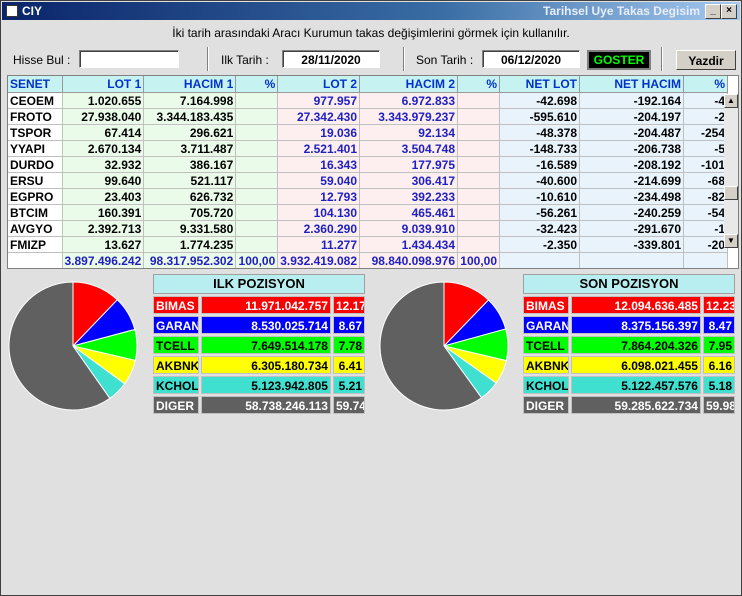  I want to click on position-pct: 6.16, so click(718, 365).